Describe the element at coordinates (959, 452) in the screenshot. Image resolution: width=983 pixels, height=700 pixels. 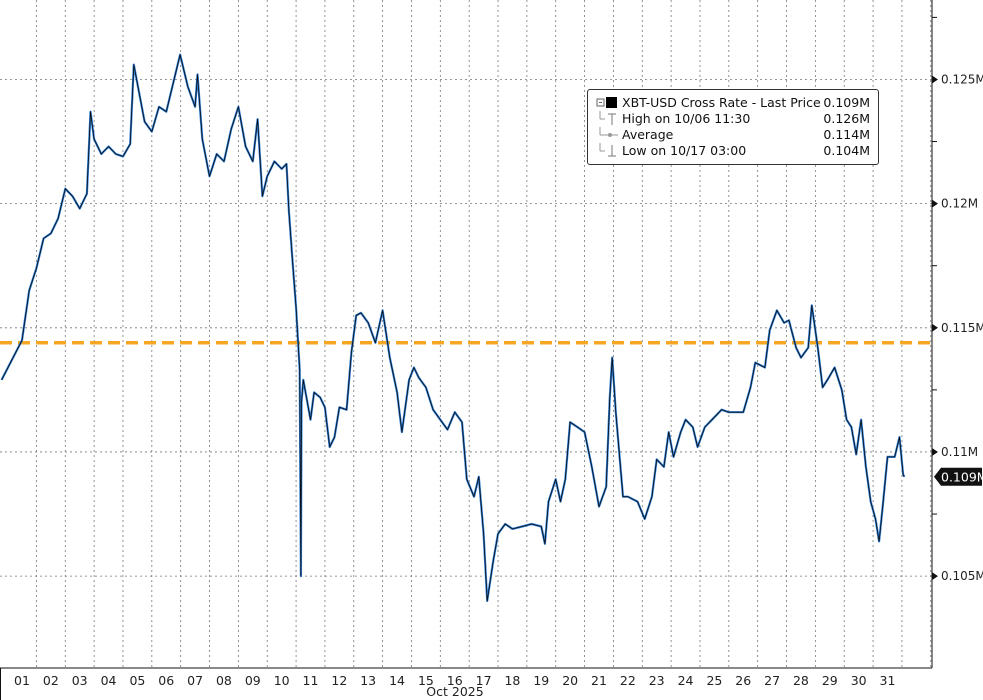
I see `y-tick-label: 0.11M` at that location.